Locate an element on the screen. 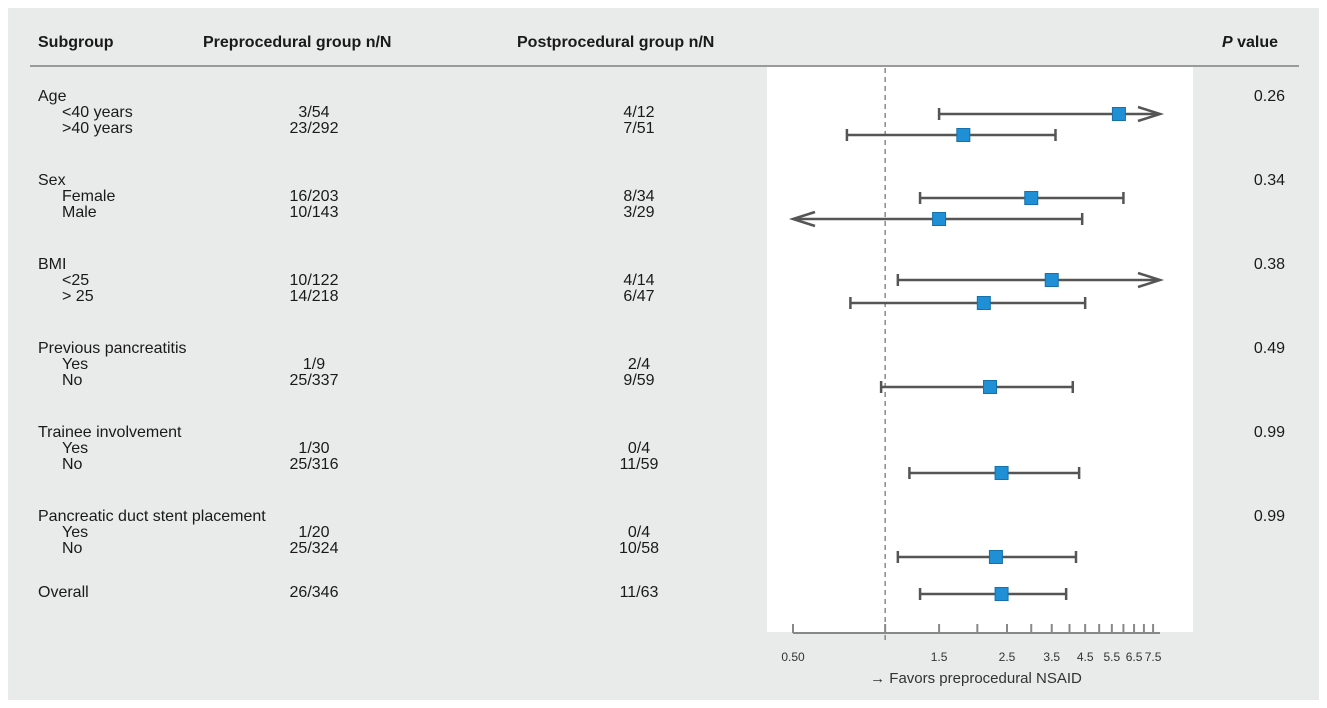 The width and height of the screenshot is (1327, 708). header-rule is located at coordinates (664, 66).